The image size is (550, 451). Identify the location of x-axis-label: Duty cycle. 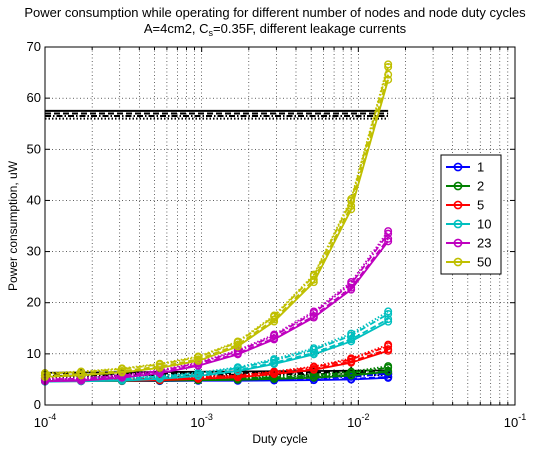
(280, 439).